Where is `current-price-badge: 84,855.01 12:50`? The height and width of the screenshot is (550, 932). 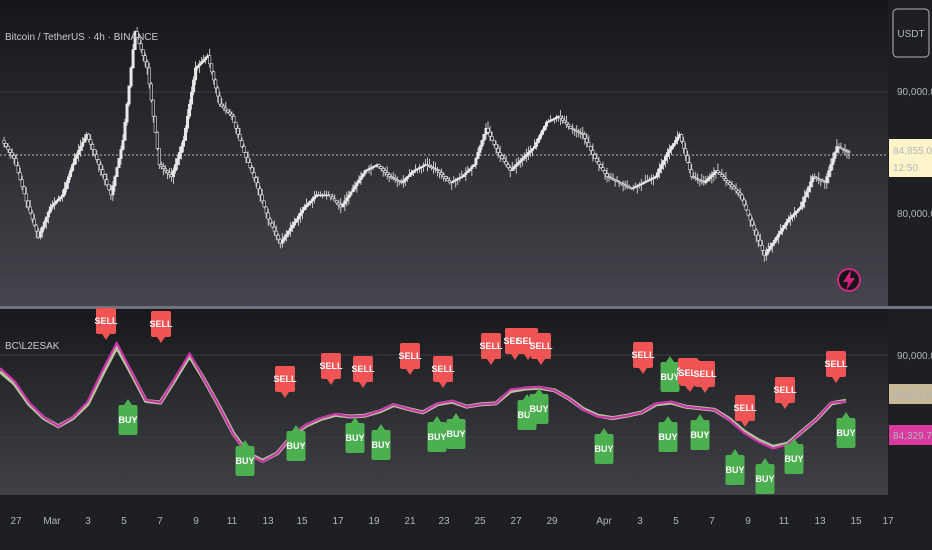 current-price-badge: 84,855.01 12:50 is located at coordinates (910, 158).